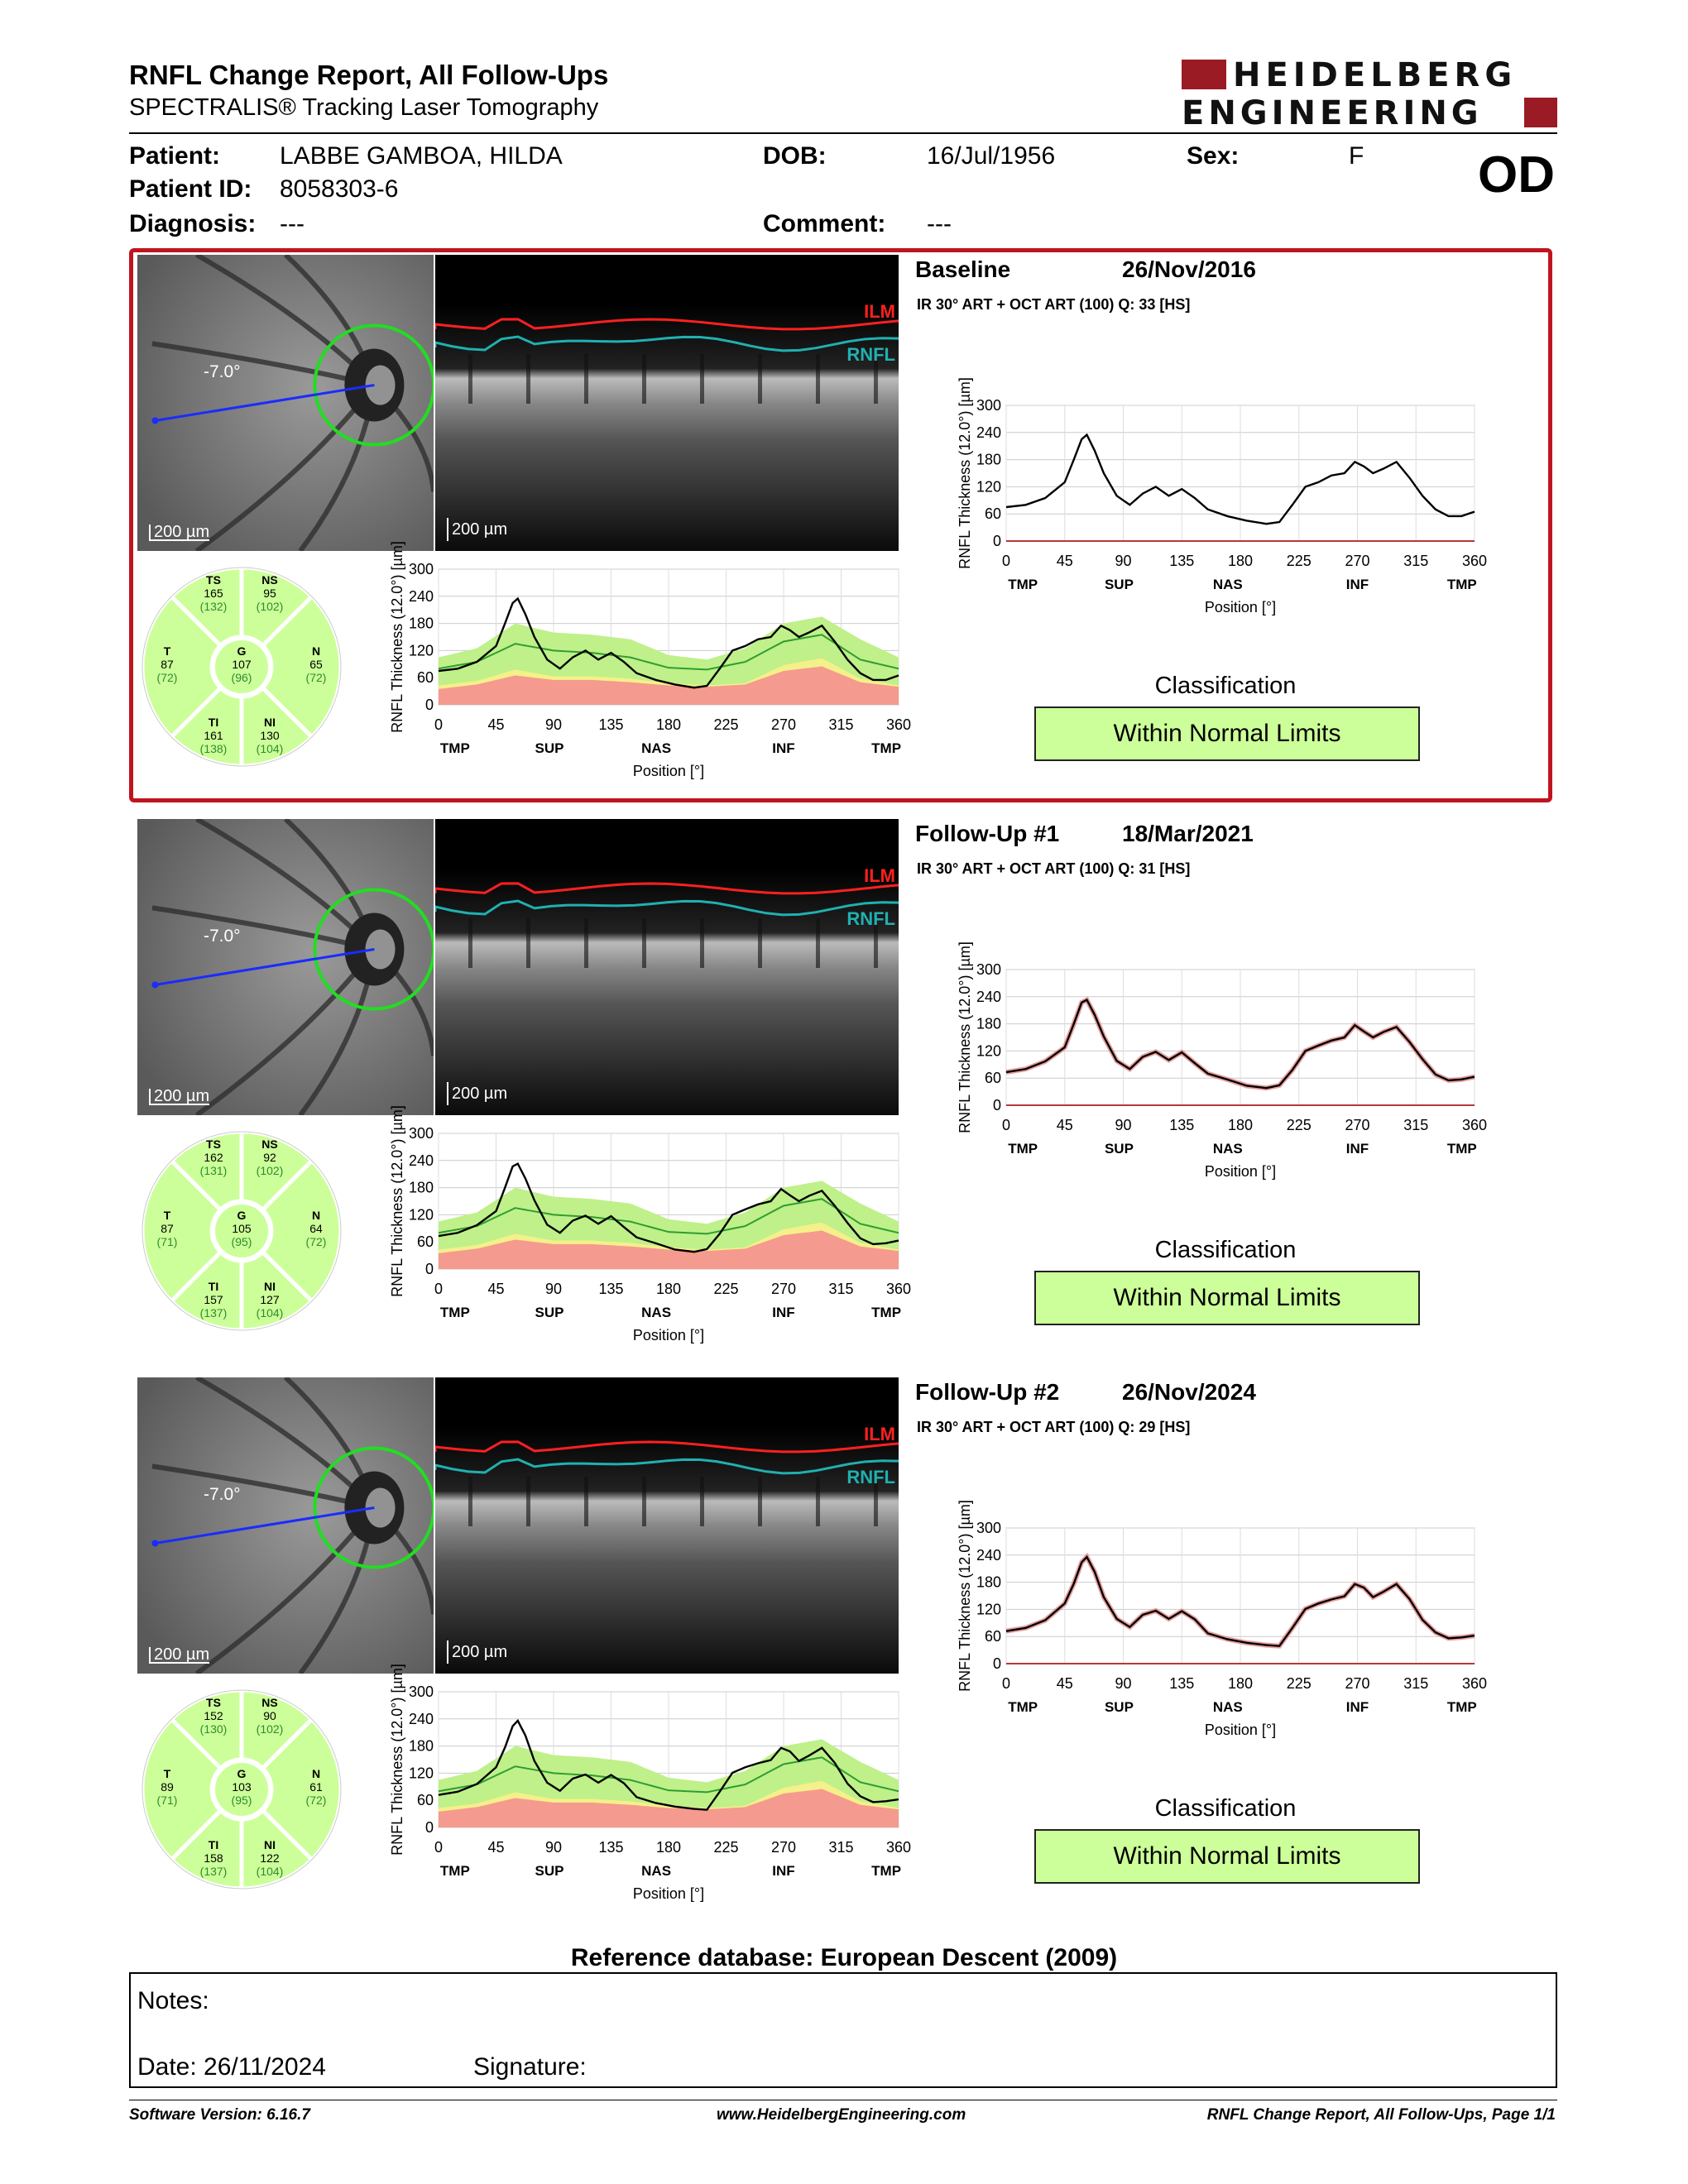 The width and height of the screenshot is (1688, 2184). Describe the element at coordinates (1357, 561) in the screenshot. I see `x-tick-label: 270` at that location.